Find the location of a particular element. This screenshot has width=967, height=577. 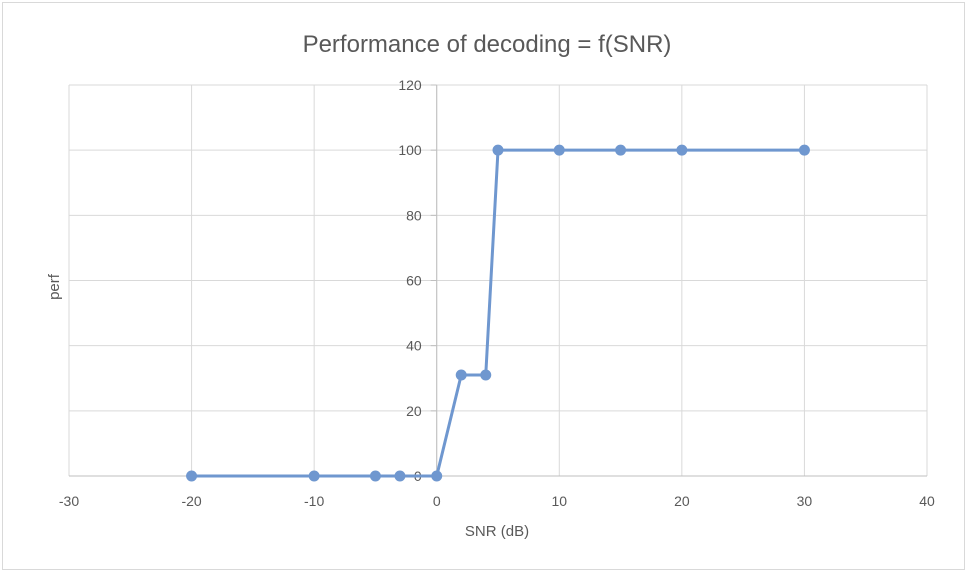

y-tick-label: 20 is located at coordinates (414, 411).